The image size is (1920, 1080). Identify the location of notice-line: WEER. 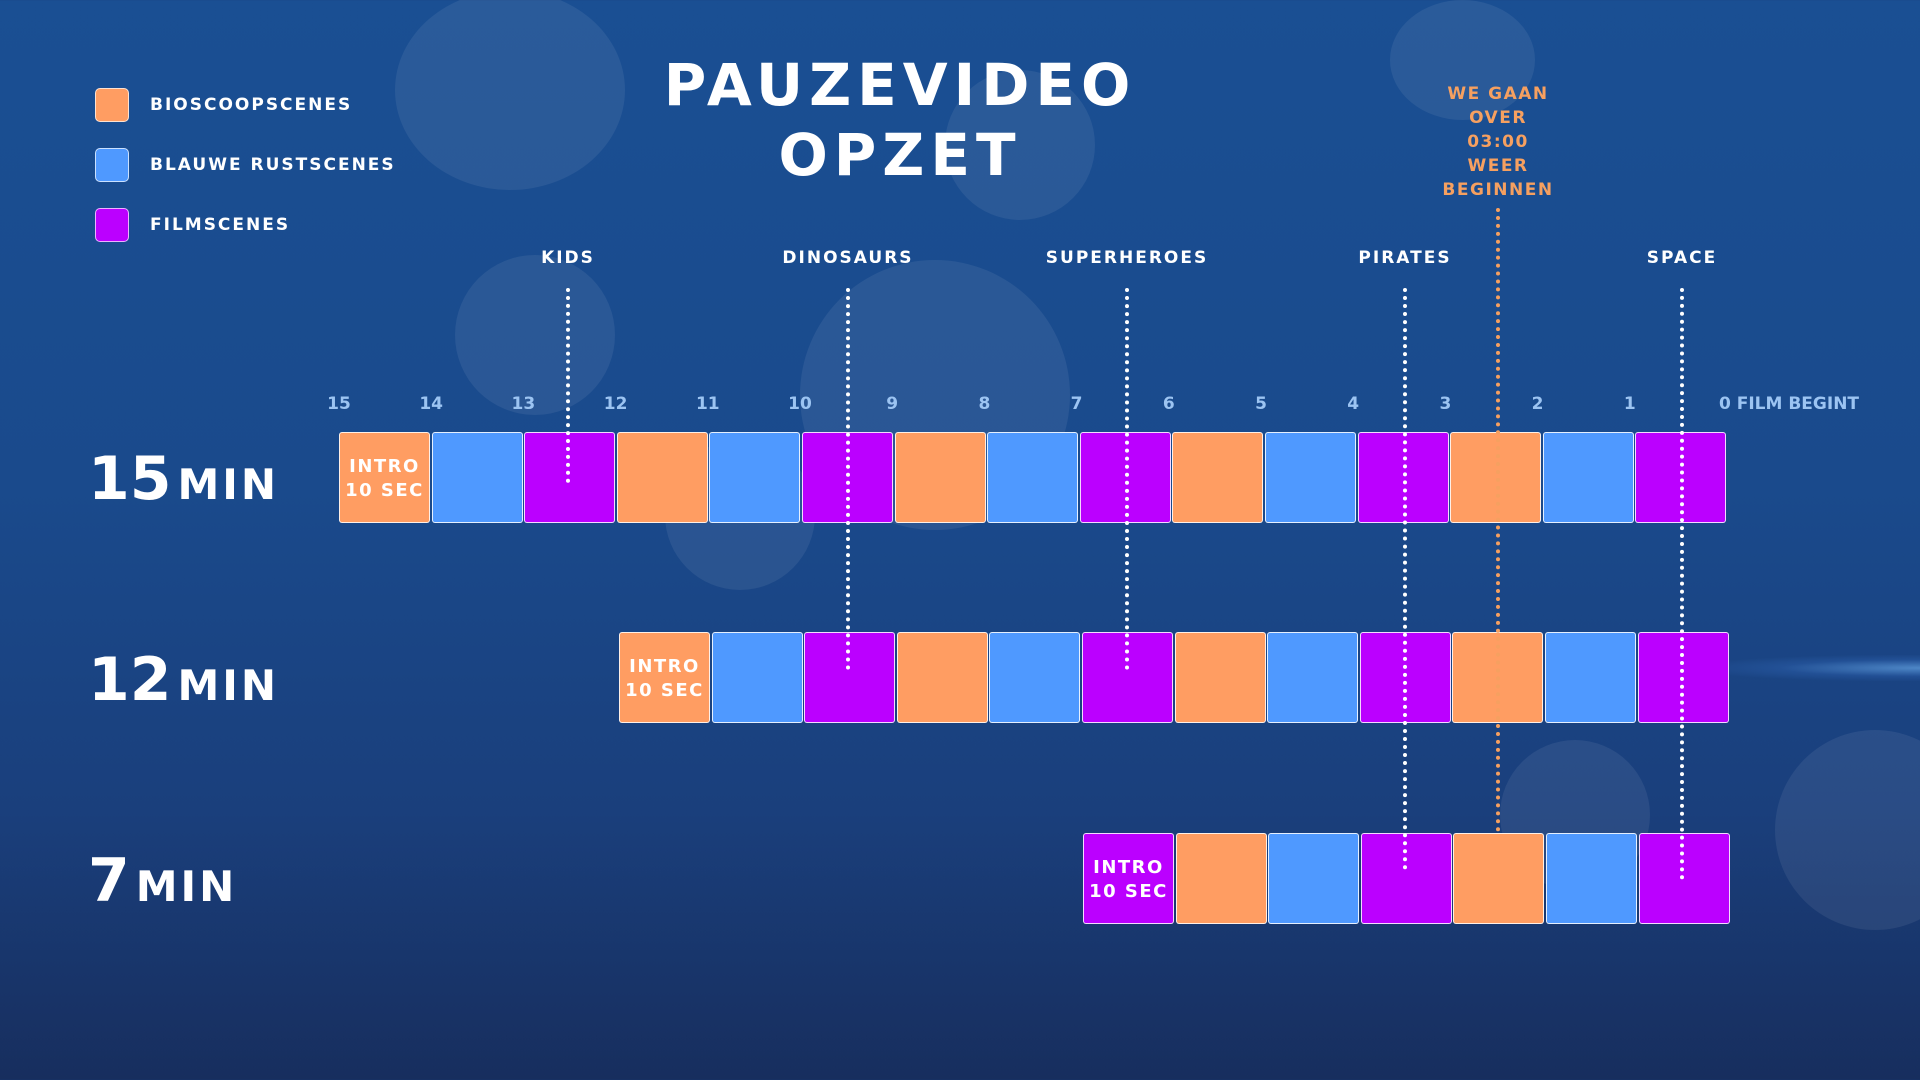
(1498, 166).